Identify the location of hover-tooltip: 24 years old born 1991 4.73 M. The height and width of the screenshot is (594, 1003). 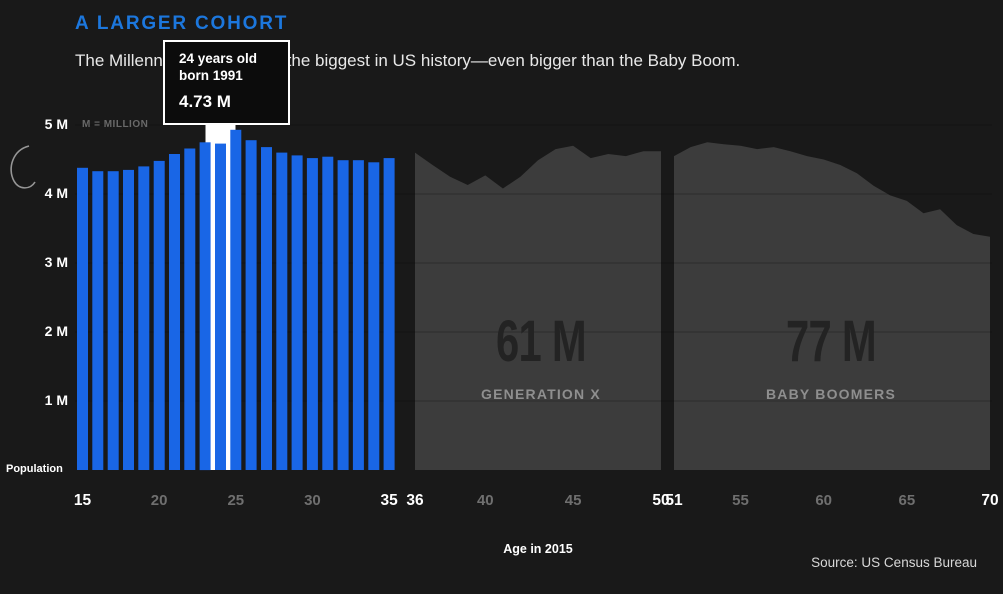
(226, 82).